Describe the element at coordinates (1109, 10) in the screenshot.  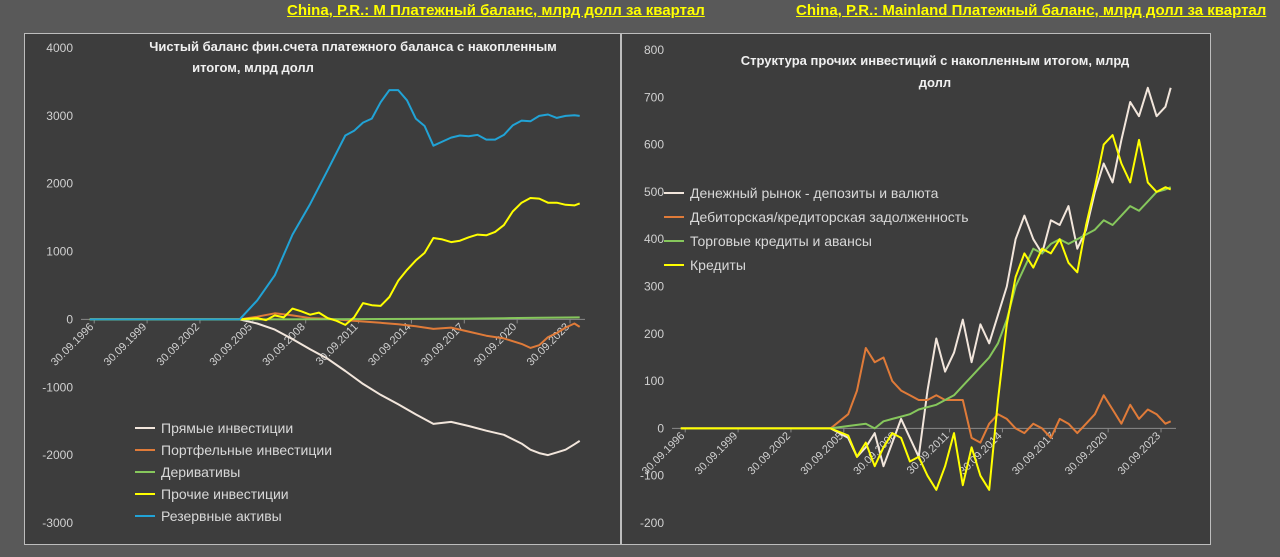
I see `right-header-title: Платежный баланс, млрд долл за квартал` at that location.